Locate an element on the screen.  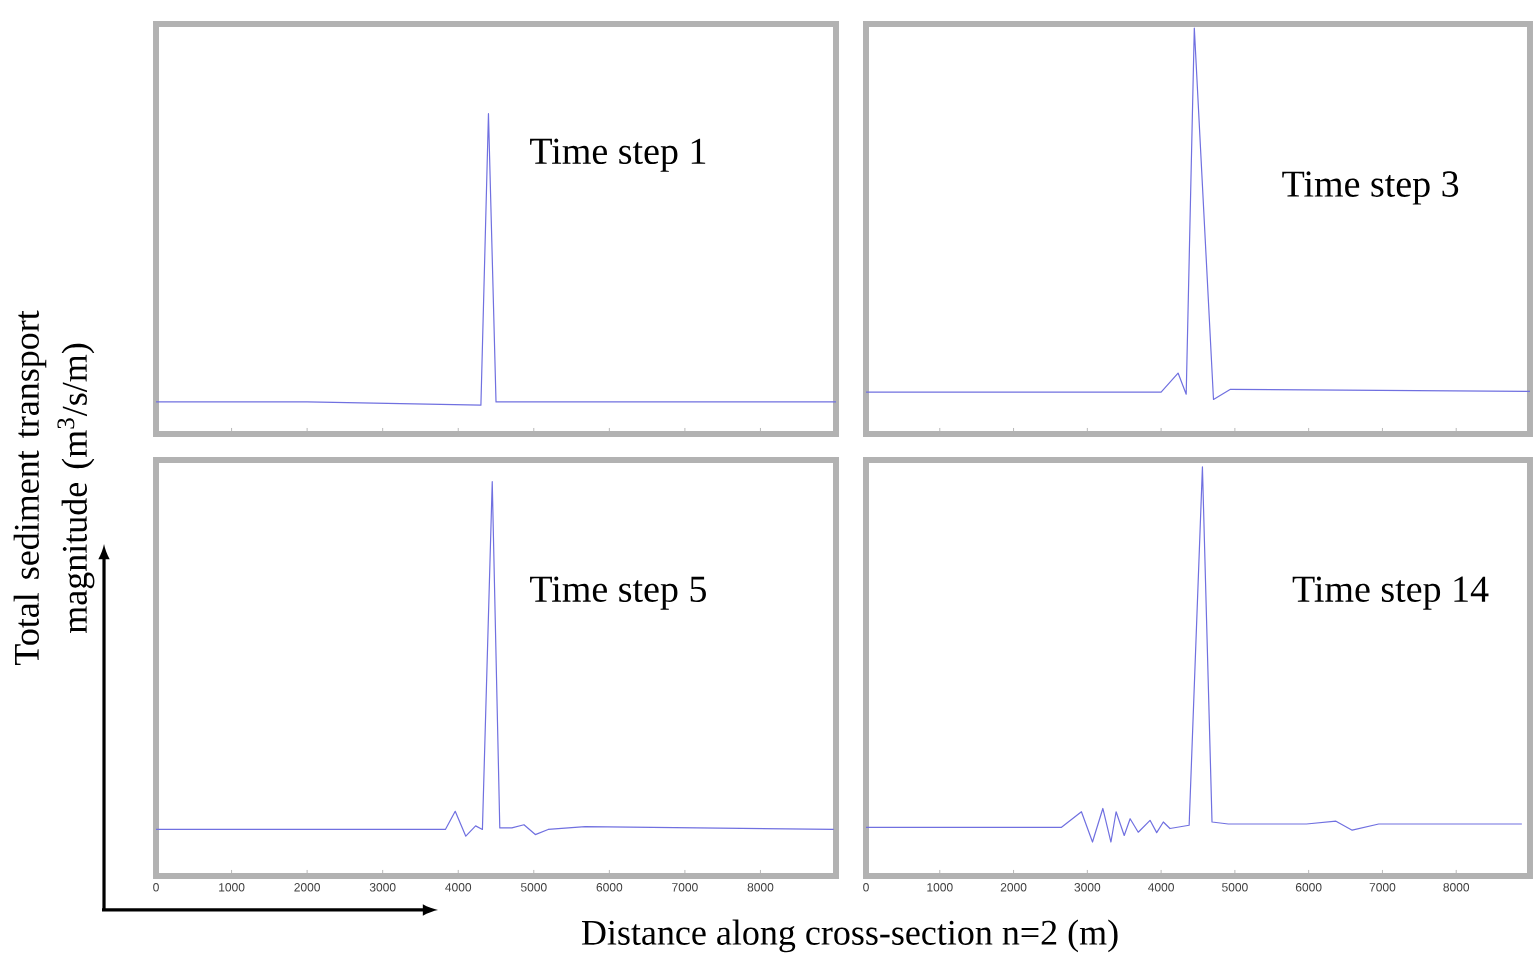
annotation: Time step 5 is located at coordinates (618, 593).